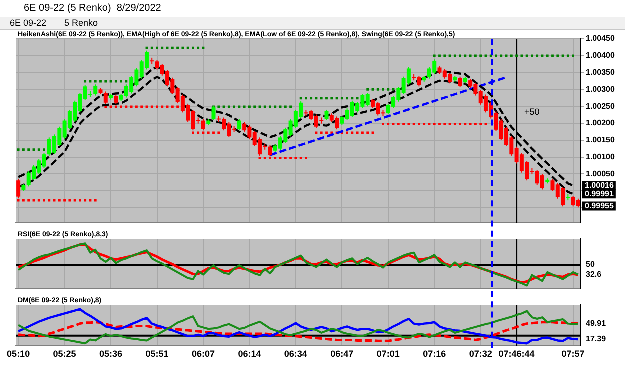 This screenshot has width=625, height=374. What do you see at coordinates (601, 106) in the screenshot?
I see `y-tick-label: 1.00250` at bounding box center [601, 106].